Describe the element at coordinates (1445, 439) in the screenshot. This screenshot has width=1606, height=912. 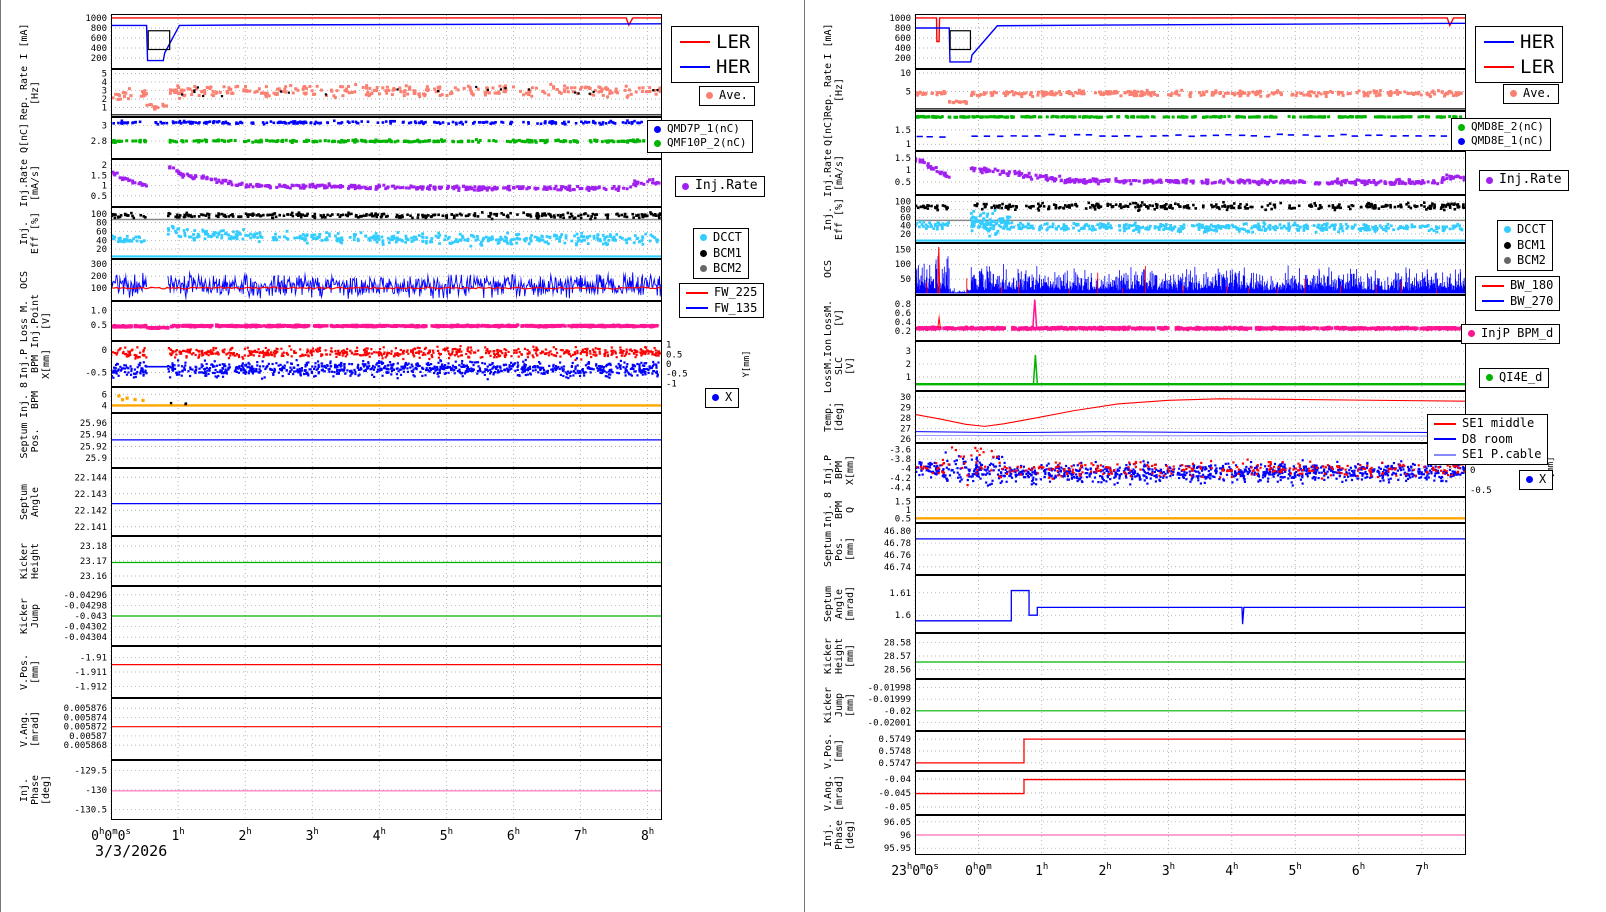
I see `d8-room-line-marker` at that location.